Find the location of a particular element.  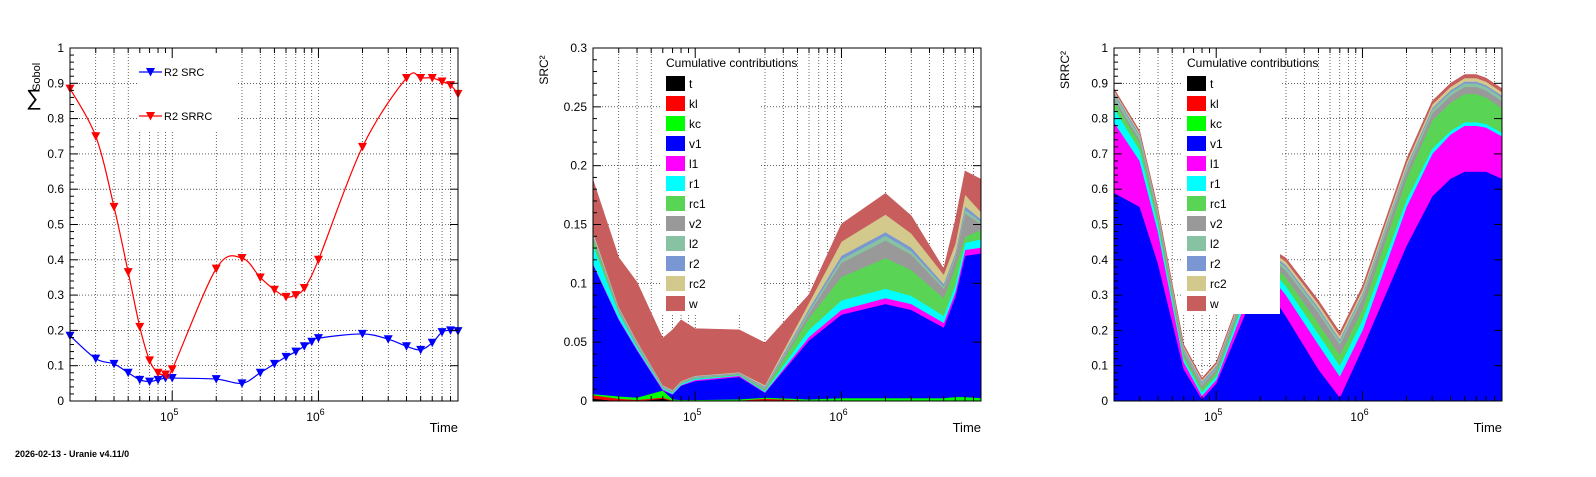

y-axis-label: SRC² is located at coordinates (544, 69).